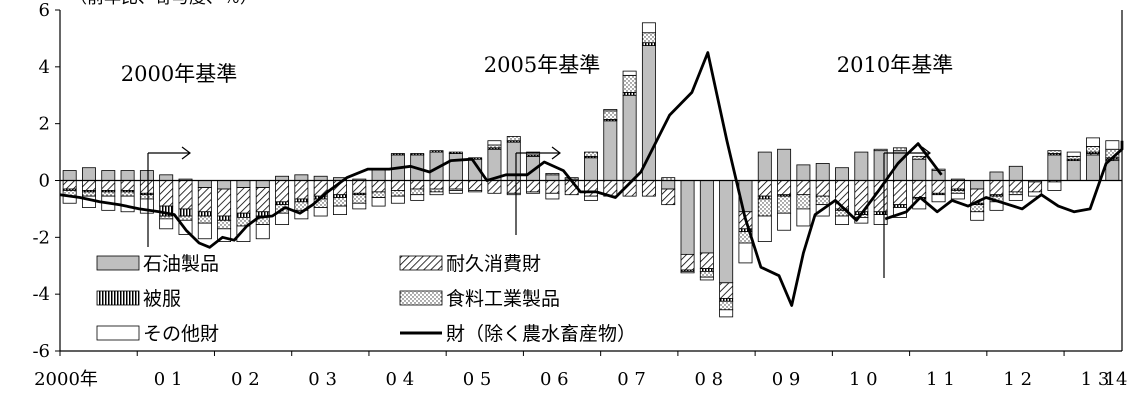  I want to click on bar-石油製品-32, so click(687, 217).